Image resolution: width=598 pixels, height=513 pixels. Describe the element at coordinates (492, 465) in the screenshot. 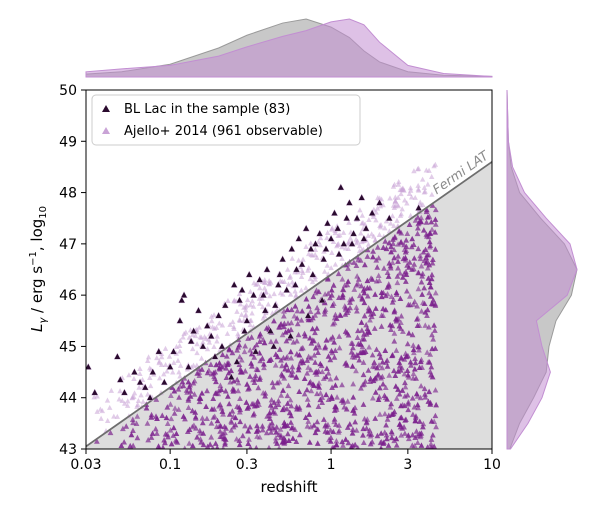

I see `x-tick-label: 10` at that location.